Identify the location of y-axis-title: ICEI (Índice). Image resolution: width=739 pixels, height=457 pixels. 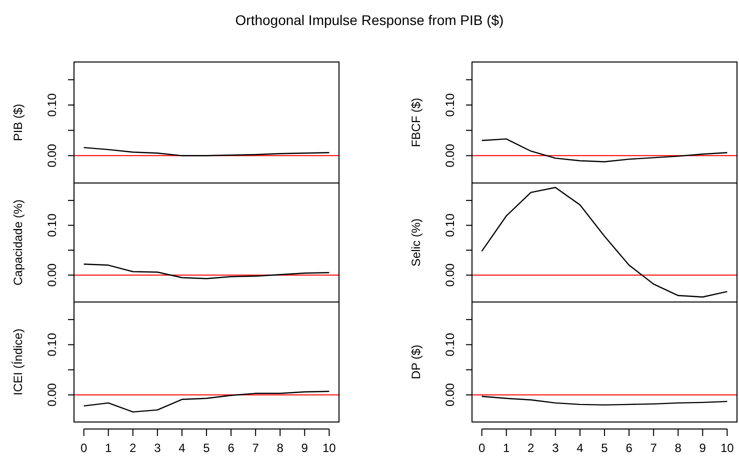
(18, 362).